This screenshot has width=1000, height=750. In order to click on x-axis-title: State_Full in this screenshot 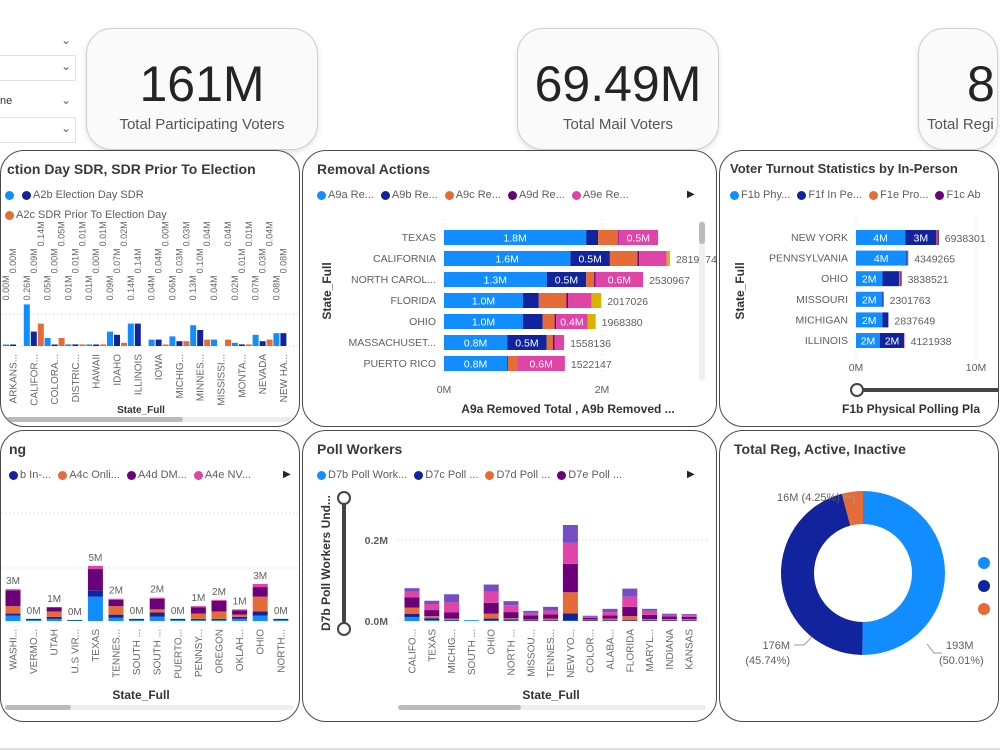, I will do `click(550, 695)`.